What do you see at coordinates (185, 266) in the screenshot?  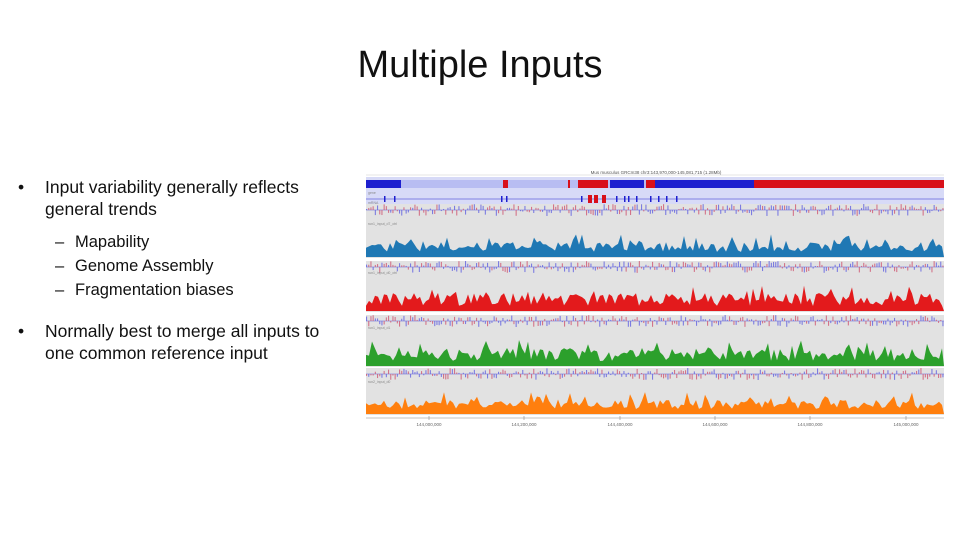 I see `sub-bullet-genome-assembly: – Genome Assembly` at bounding box center [185, 266].